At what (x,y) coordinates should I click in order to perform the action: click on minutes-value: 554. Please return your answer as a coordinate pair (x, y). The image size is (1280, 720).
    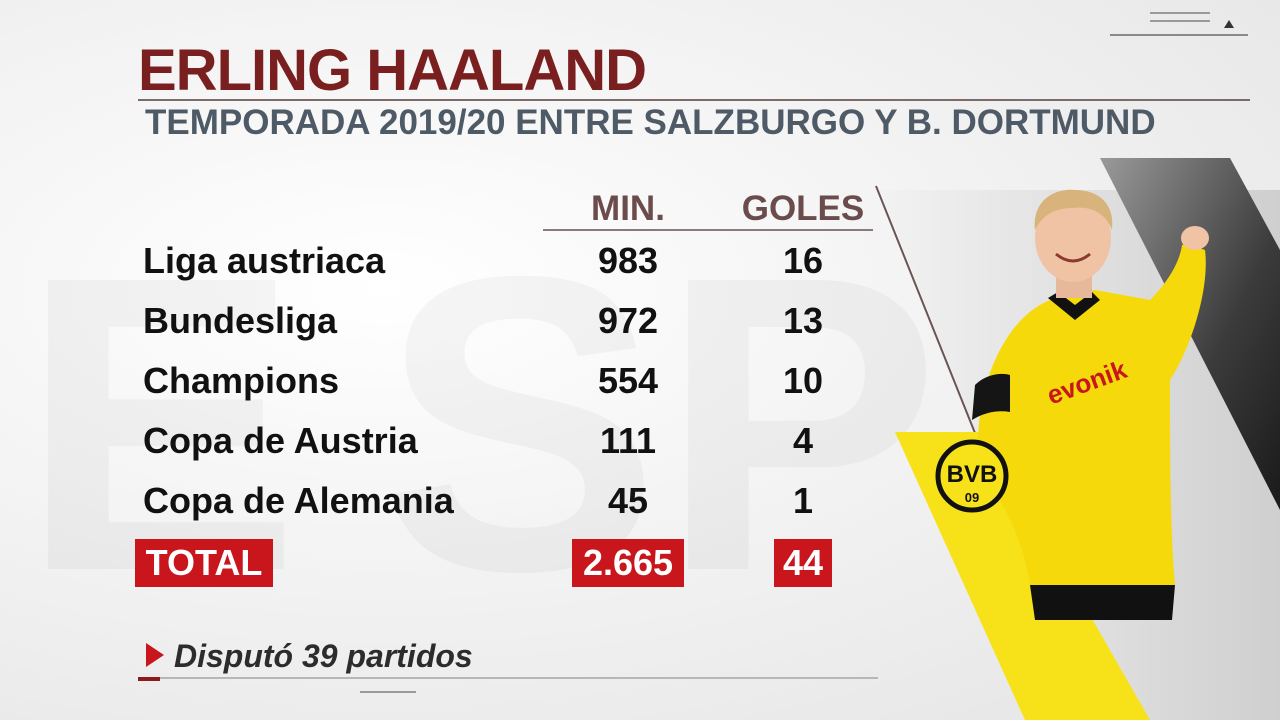
    Looking at the image, I should click on (628, 380).